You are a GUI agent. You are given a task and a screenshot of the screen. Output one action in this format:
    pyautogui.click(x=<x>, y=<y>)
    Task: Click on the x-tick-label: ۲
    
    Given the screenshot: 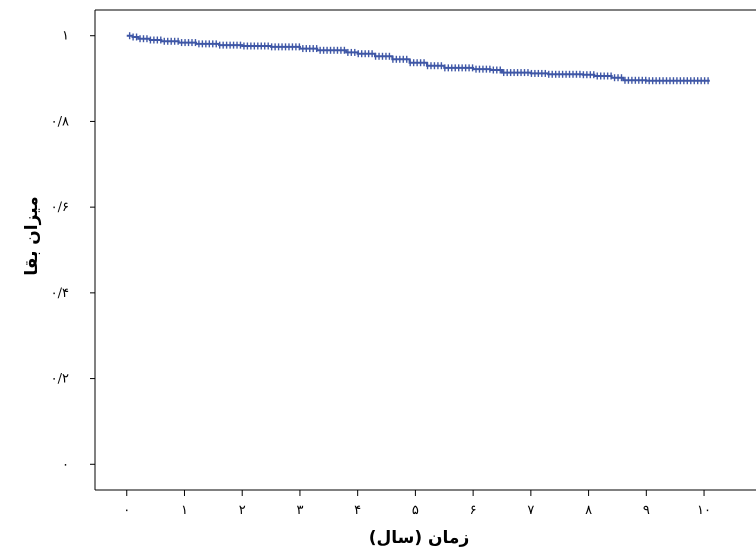 What is the action you would take?
    pyautogui.click(x=242, y=510)
    